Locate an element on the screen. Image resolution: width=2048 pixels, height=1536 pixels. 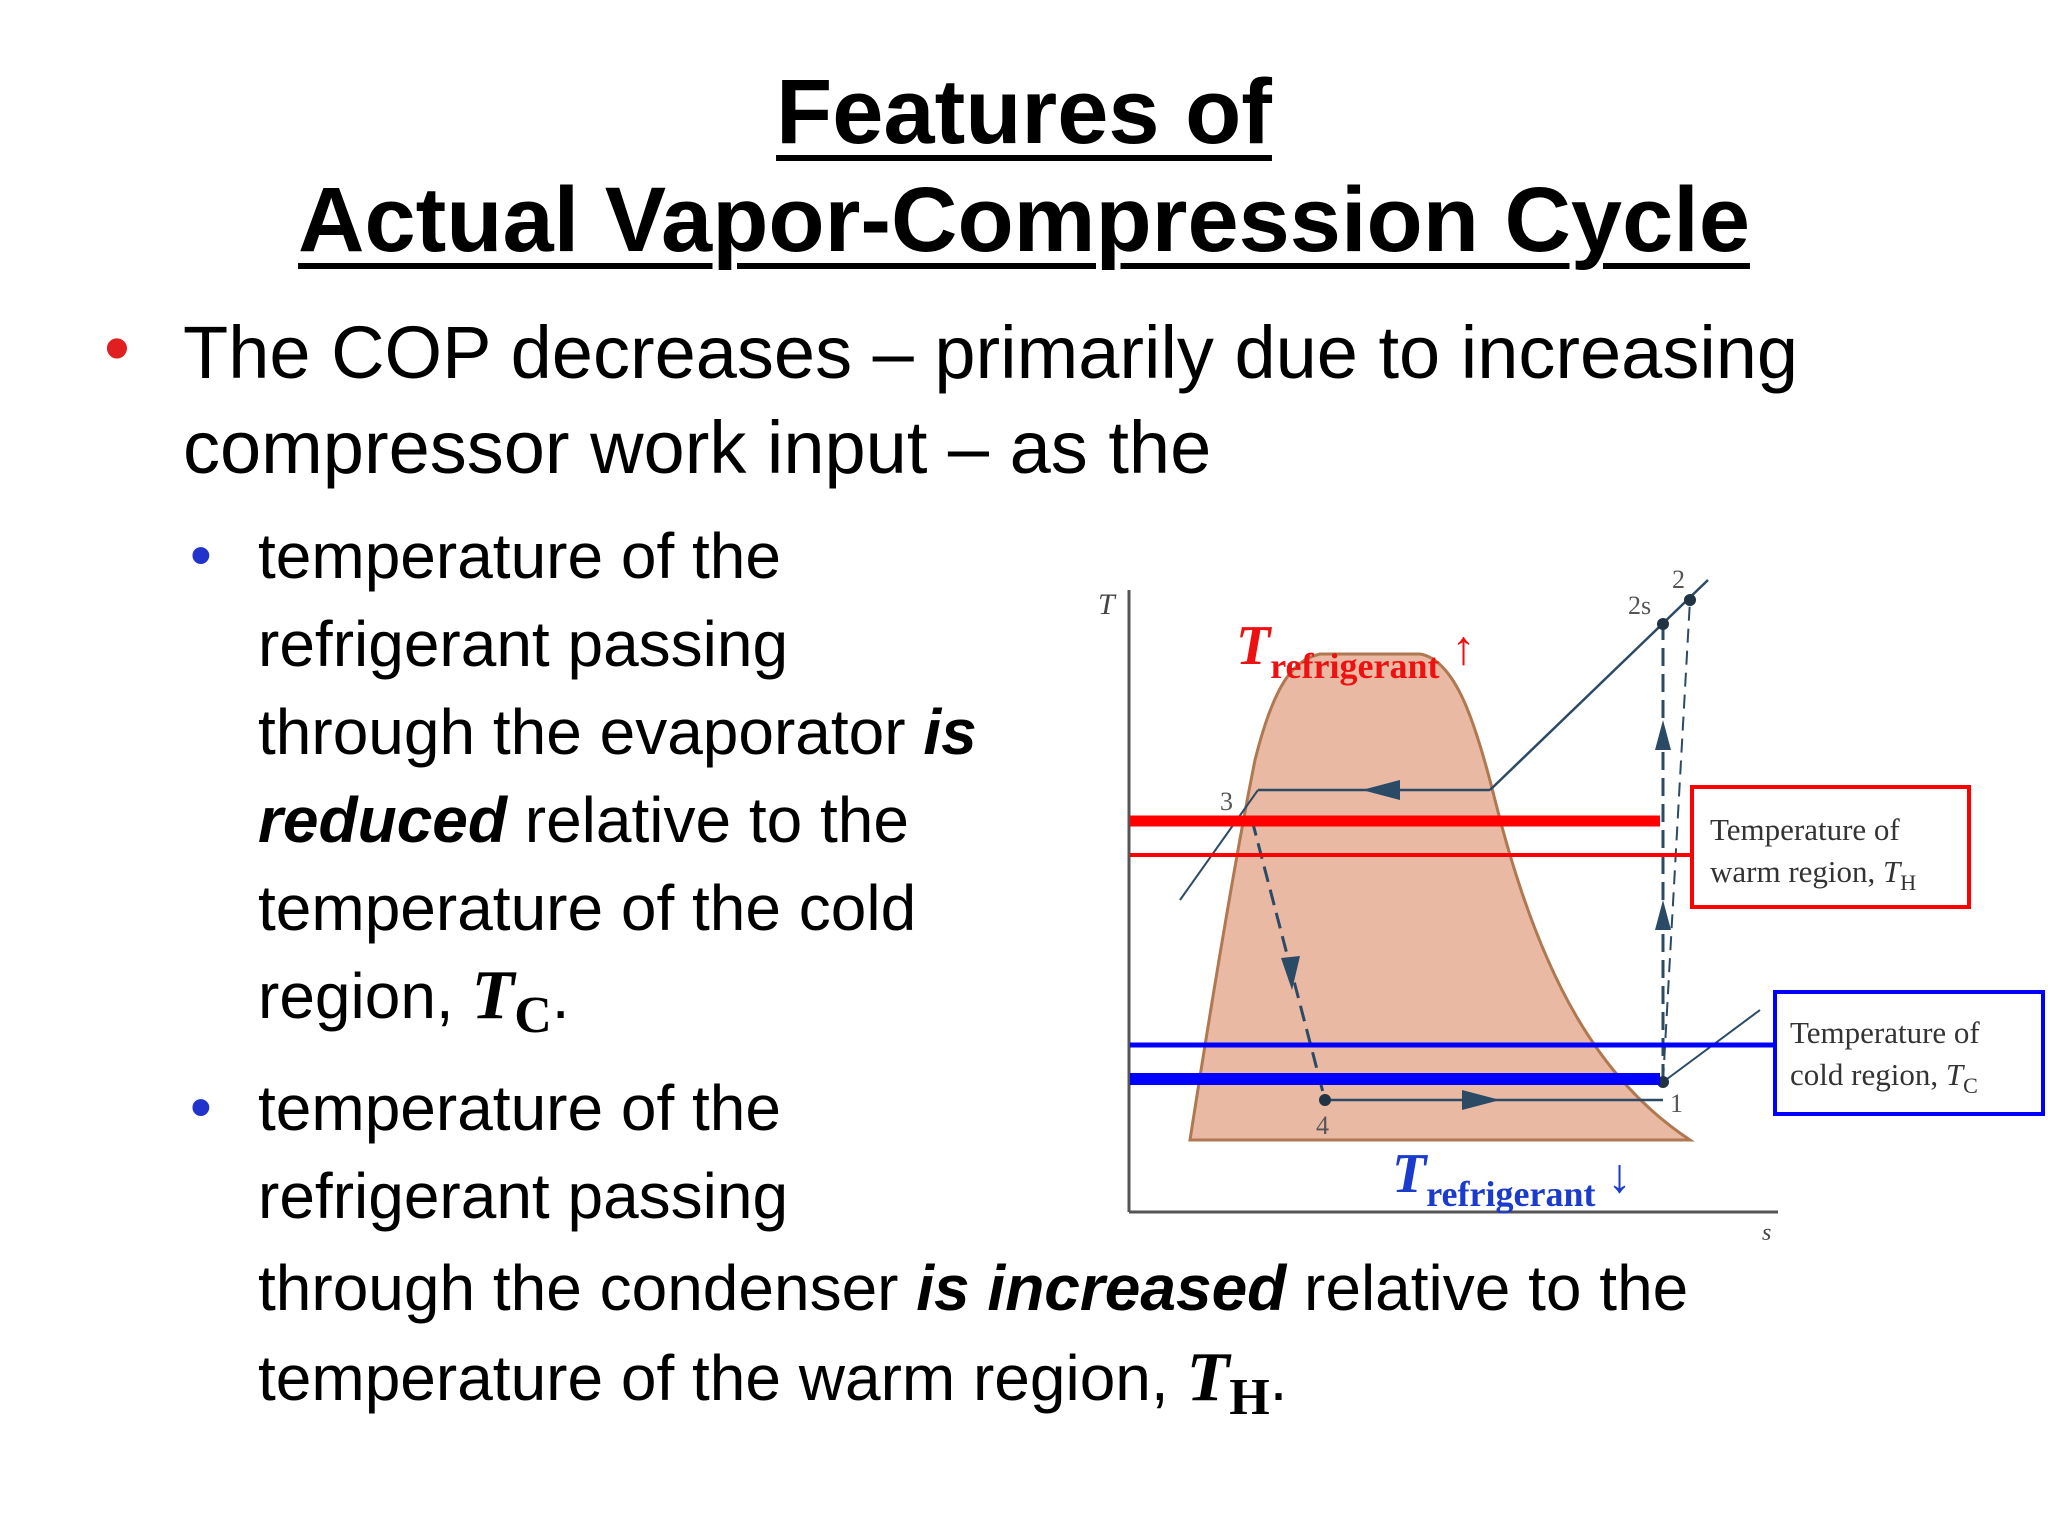
sub-bullet-1-line-4: reduced relative to the is located at coordinates (583, 820).